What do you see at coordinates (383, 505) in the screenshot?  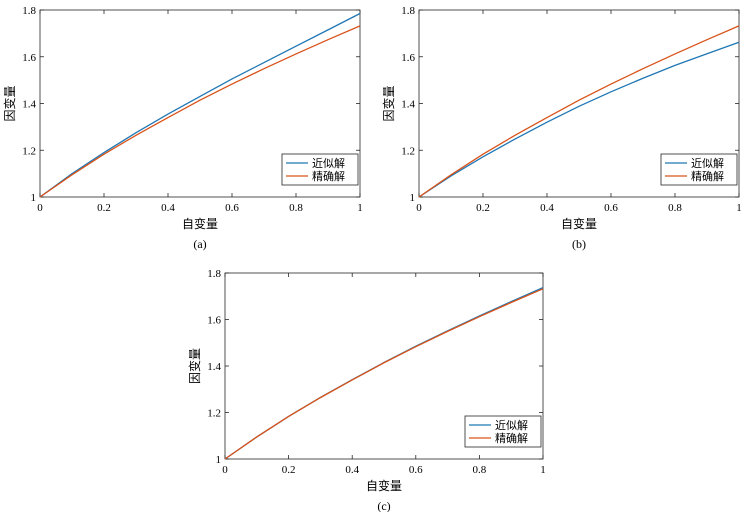 I see `panel-caption: (c)` at bounding box center [383, 505].